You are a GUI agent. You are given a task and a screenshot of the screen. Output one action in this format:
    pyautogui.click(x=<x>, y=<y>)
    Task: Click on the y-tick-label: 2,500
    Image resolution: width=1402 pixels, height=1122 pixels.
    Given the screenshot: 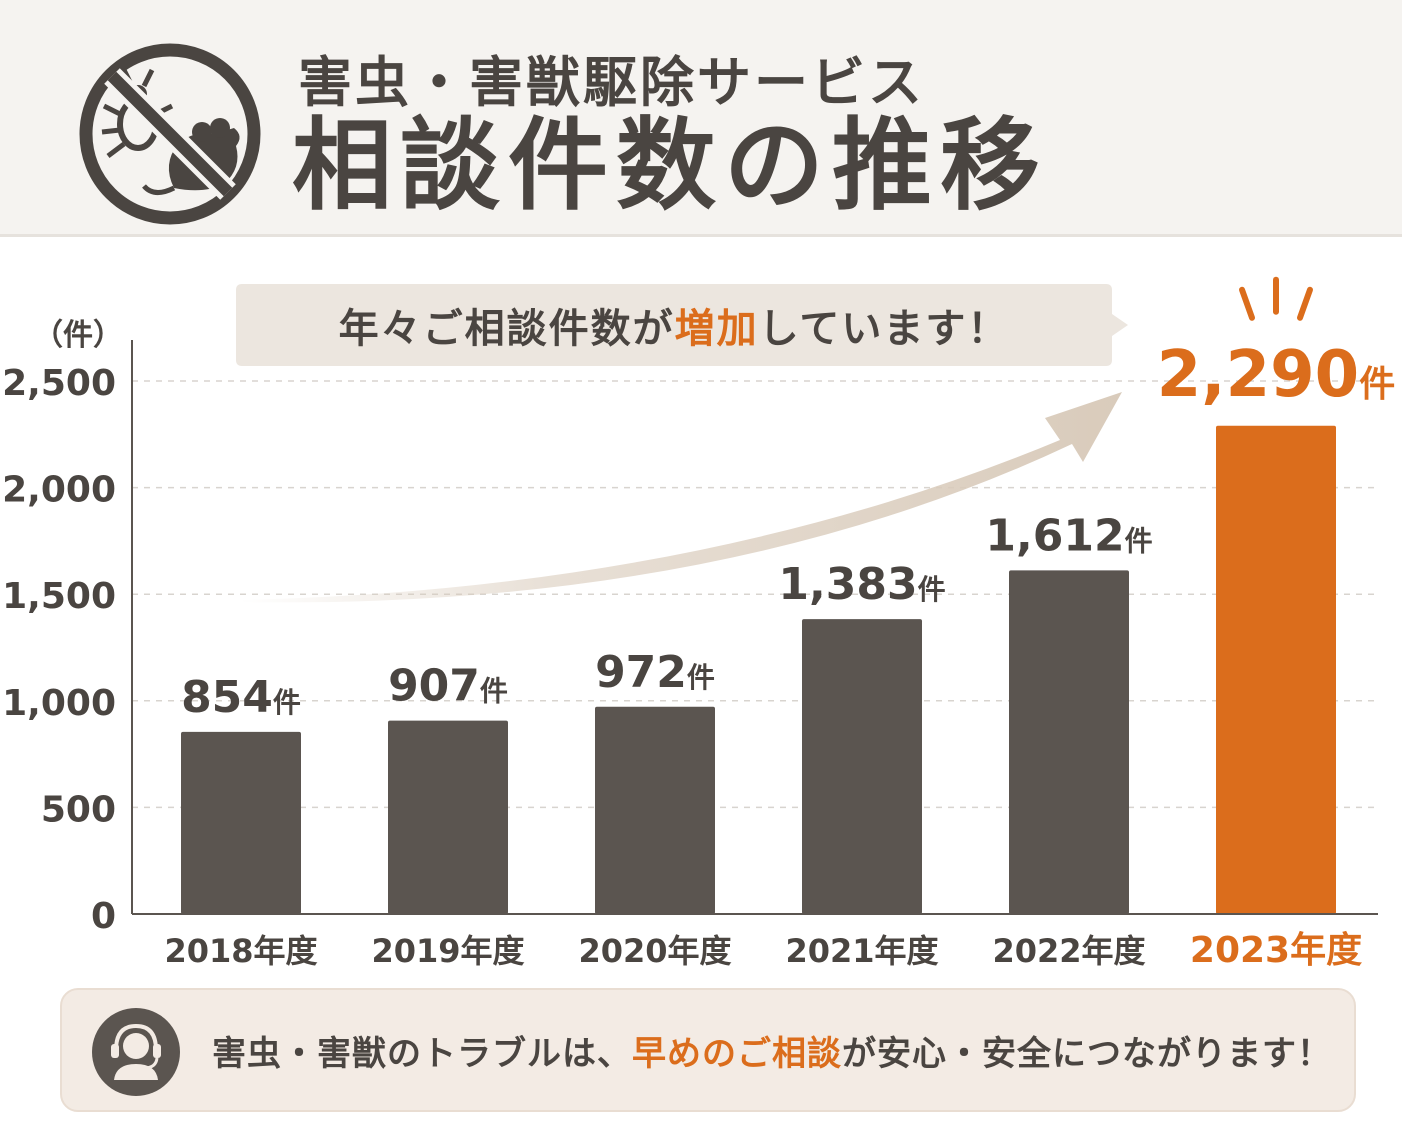 What is the action you would take?
    pyautogui.click(x=59, y=383)
    